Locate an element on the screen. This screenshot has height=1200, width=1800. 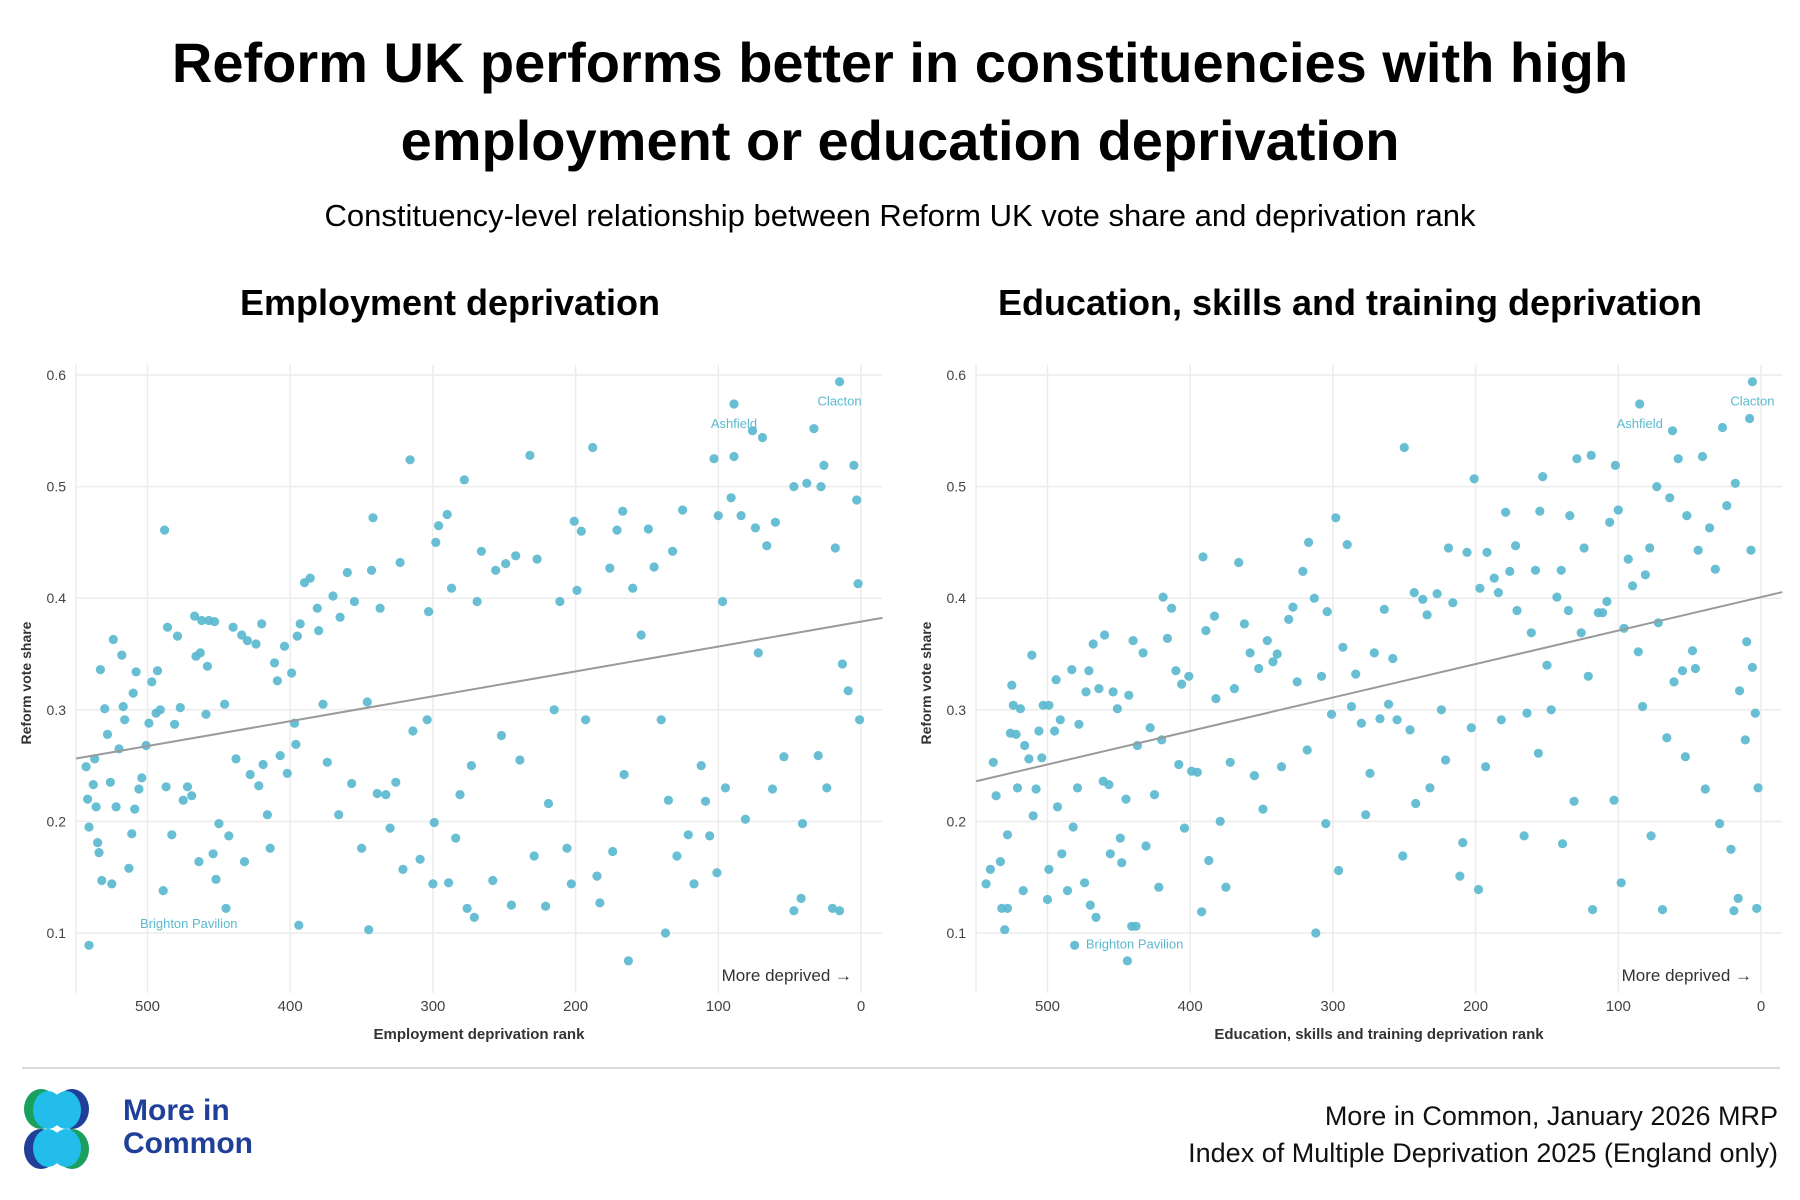
y-tick-label: 0.3 is located at coordinates (57, 710).